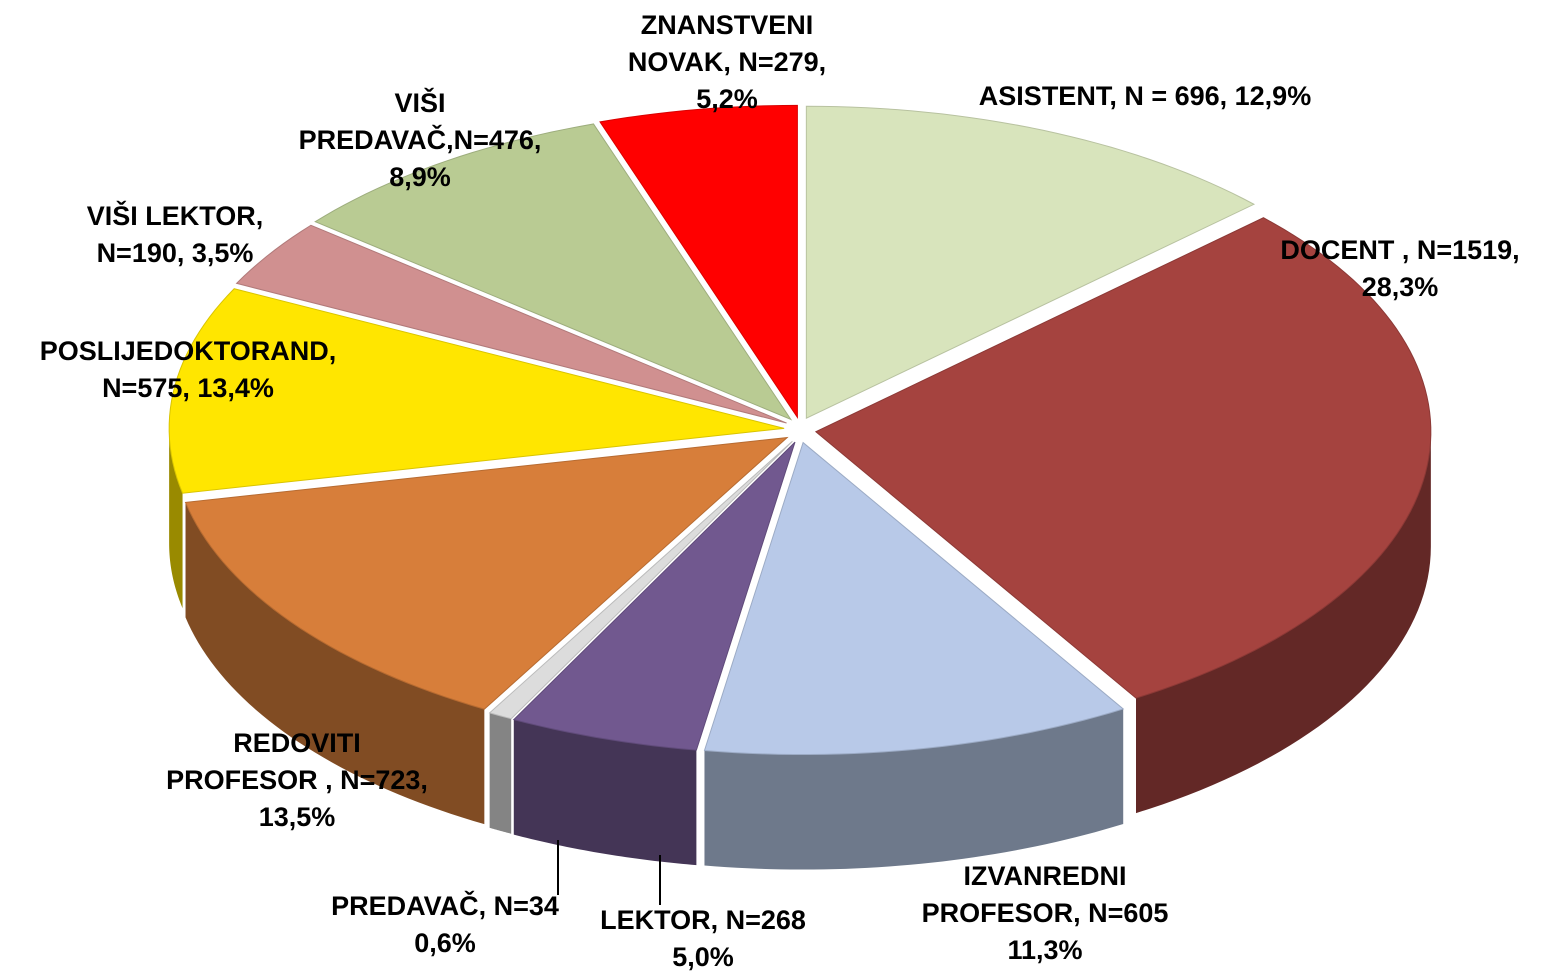  I want to click on data-label: PROFESOR , N=723,, so click(297, 780).